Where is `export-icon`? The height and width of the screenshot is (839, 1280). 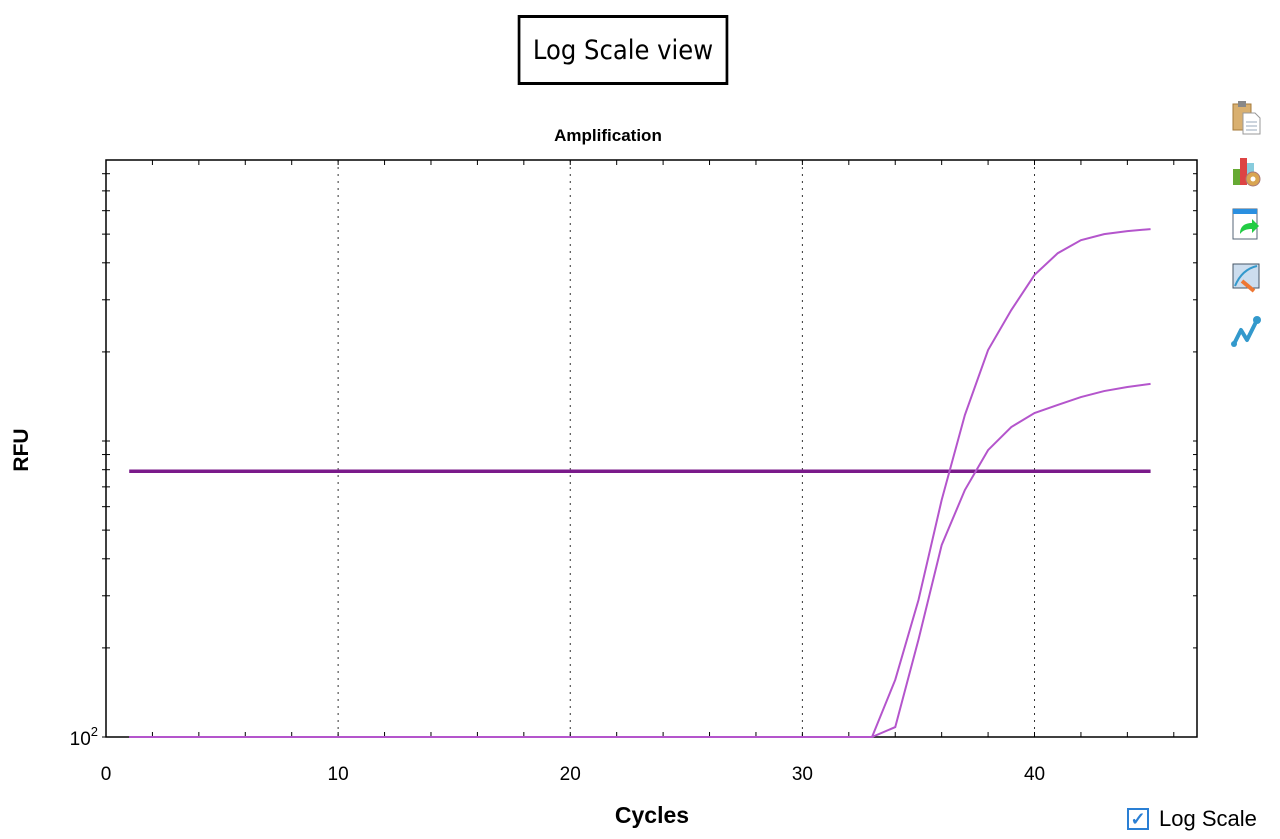
export-icon is located at coordinates (1247, 224).